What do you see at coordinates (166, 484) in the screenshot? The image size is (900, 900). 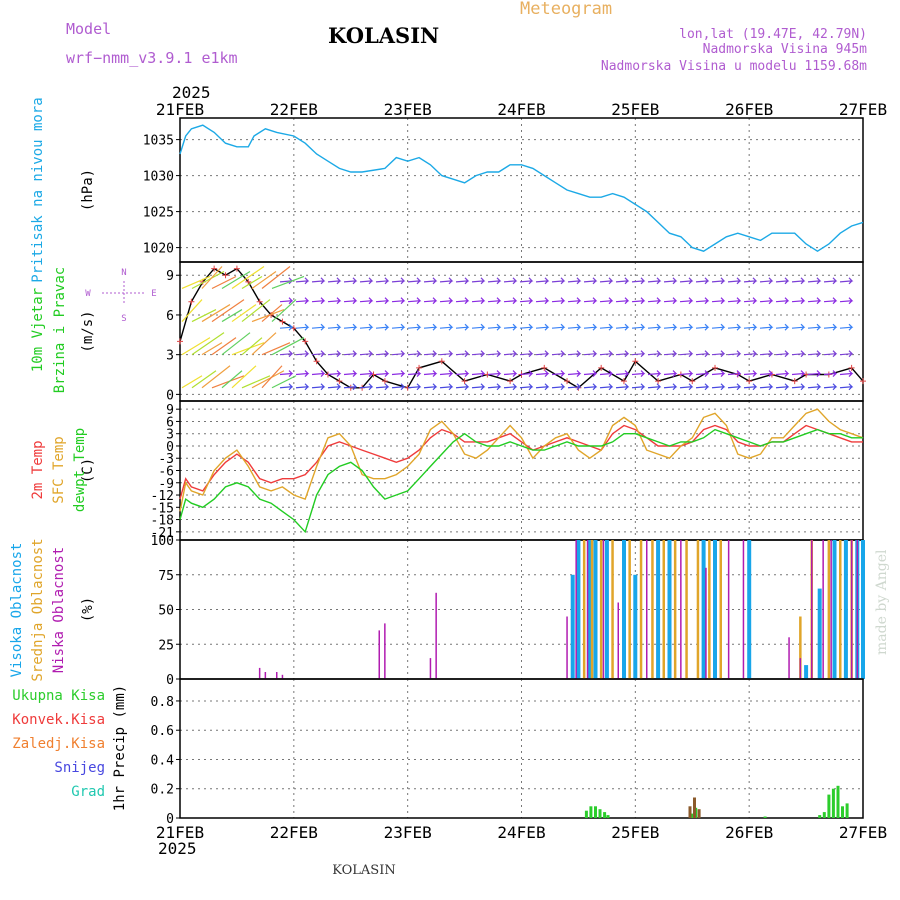 I see `y-tick-label: -9` at bounding box center [166, 484].